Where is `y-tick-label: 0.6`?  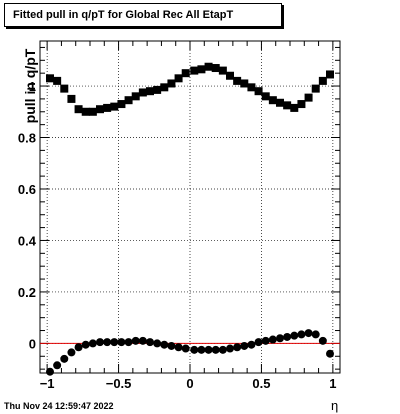 y-tick-label: 0.6 is located at coordinates (27, 189).